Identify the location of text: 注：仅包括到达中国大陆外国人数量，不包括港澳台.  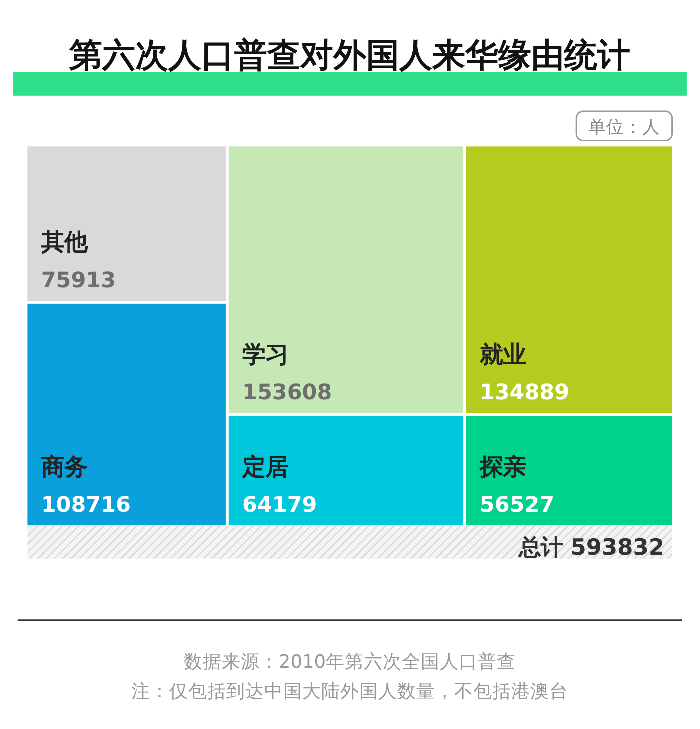
(350, 691).